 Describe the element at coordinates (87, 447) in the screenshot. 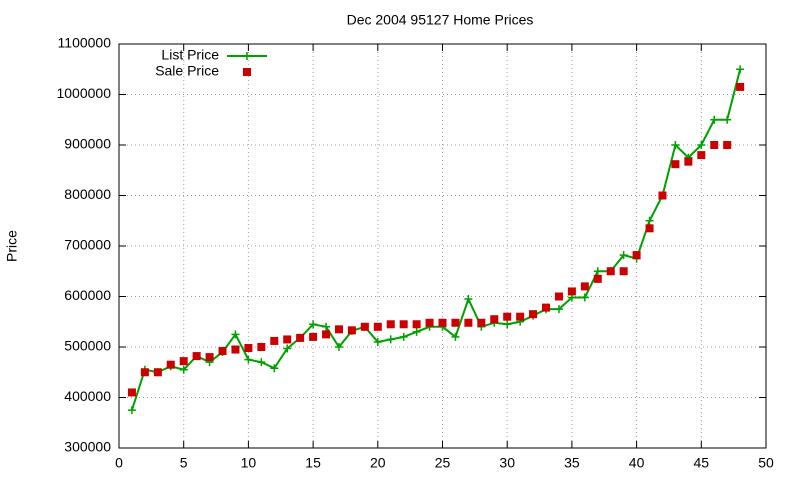

I see `y-tick-label: 300000` at that location.